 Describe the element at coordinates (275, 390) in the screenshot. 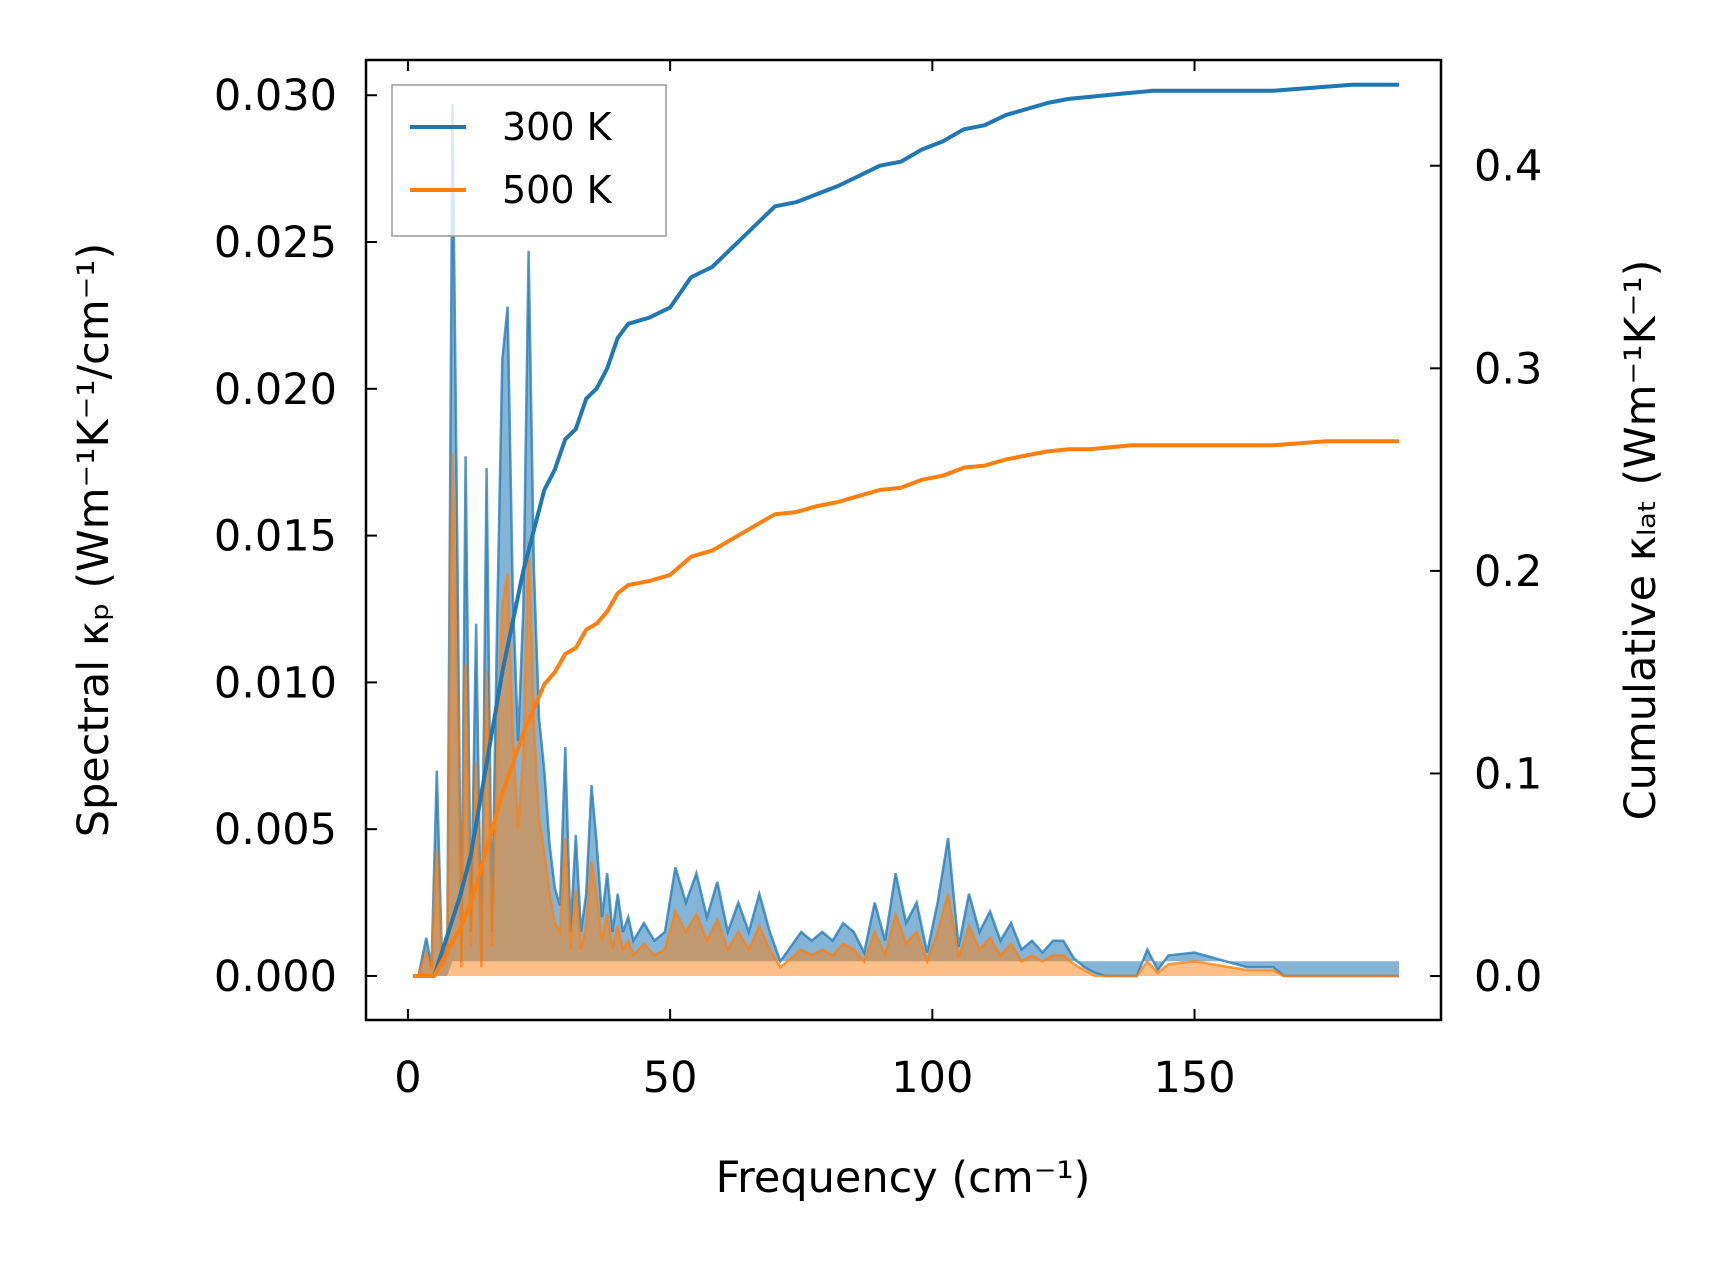

I see `left-y-tick-label: 0.020` at that location.